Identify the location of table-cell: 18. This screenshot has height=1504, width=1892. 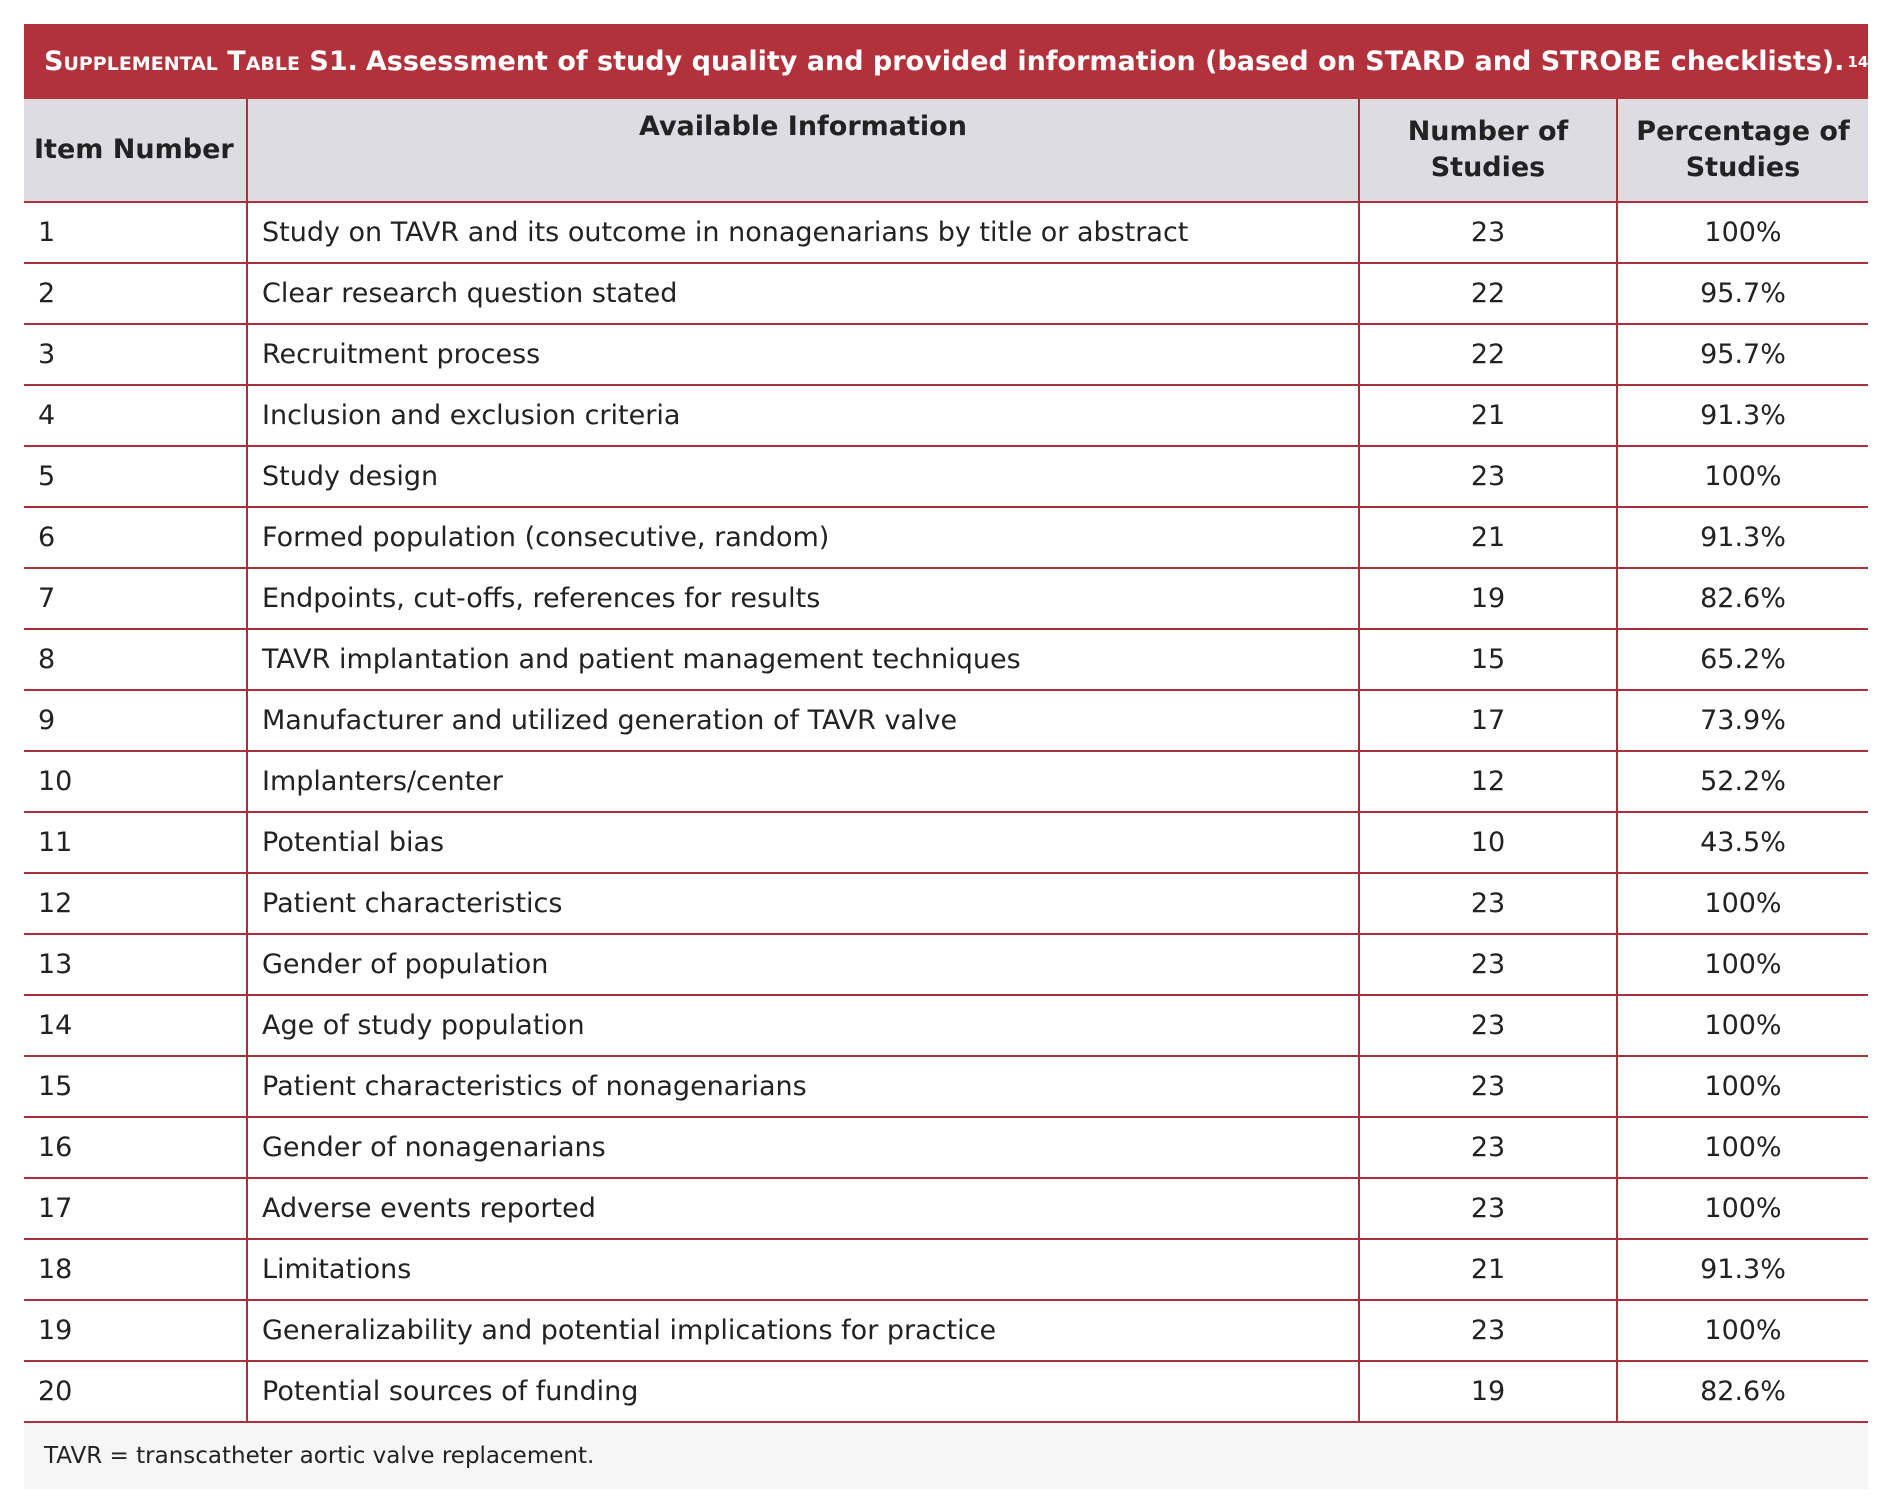
(136, 1270).